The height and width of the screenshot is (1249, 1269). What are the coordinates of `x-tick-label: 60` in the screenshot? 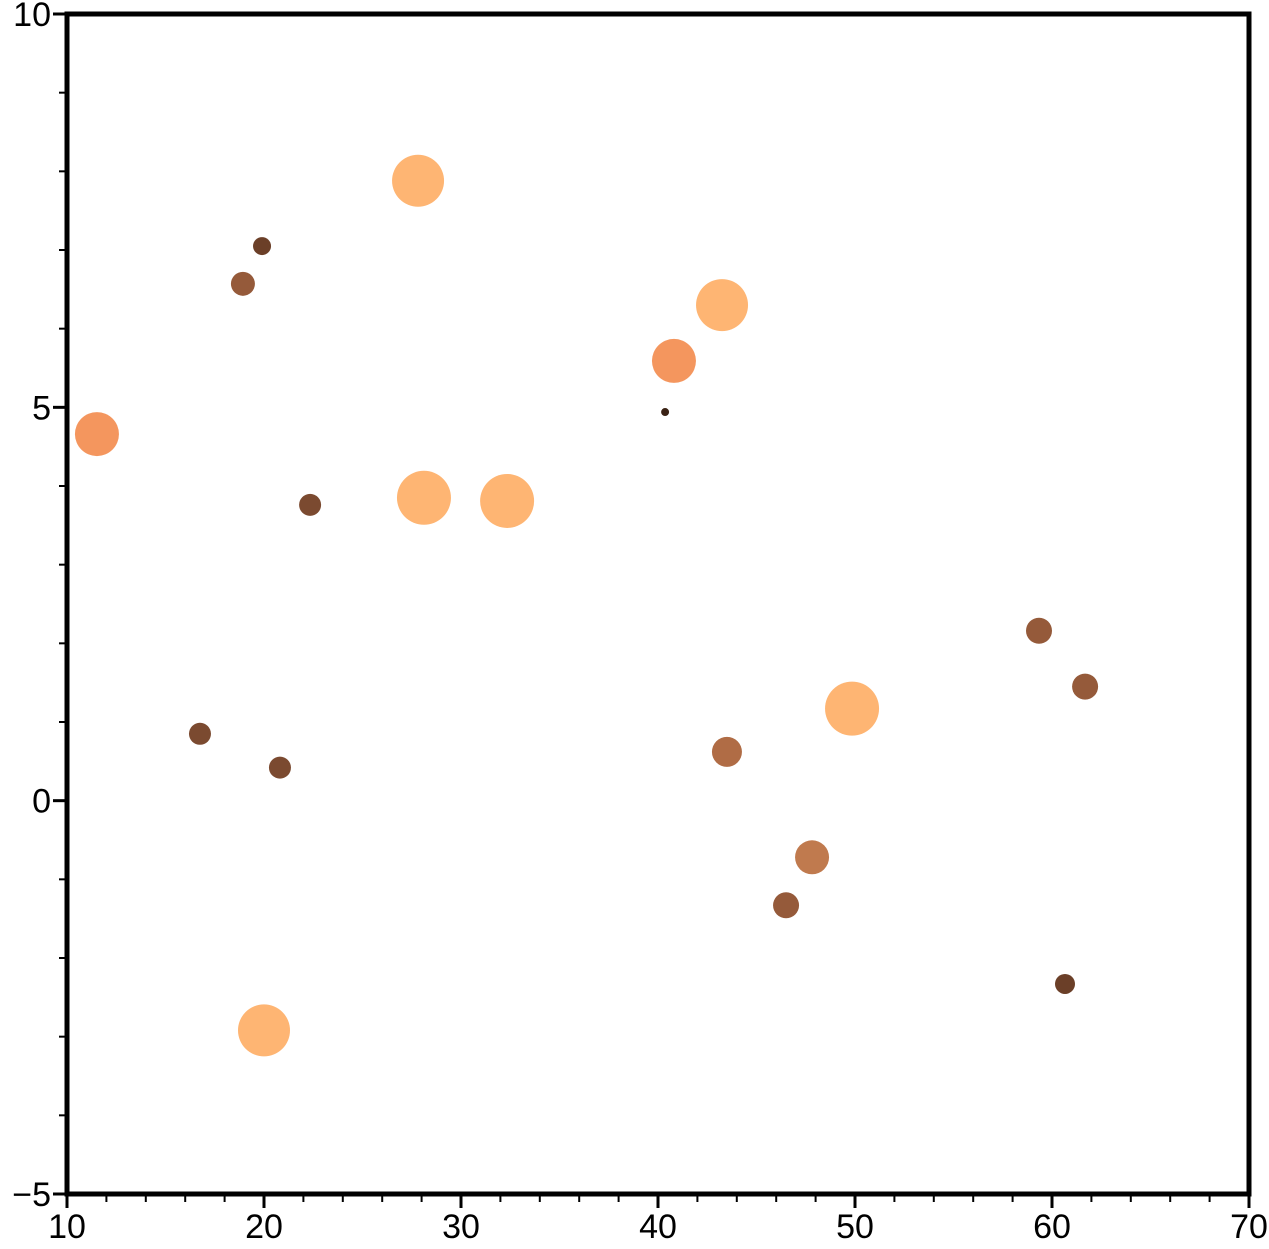 It's located at (1052, 1227).